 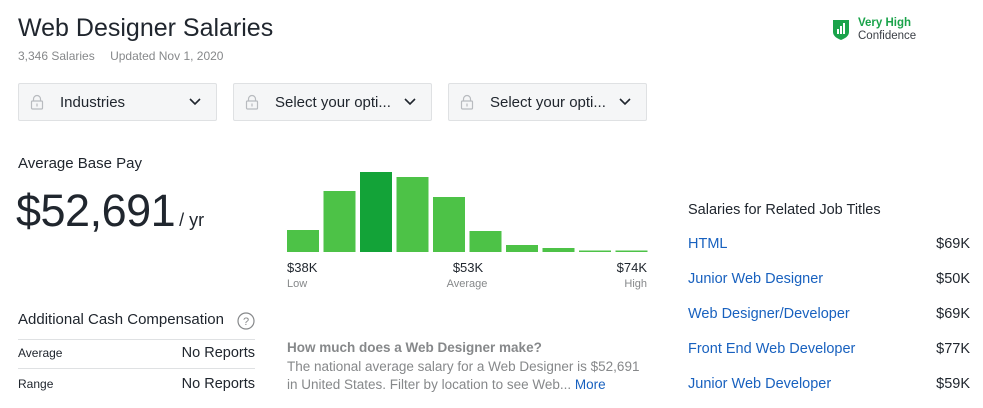 I want to click on related-job-link: Front End Web Developer, so click(x=772, y=349).